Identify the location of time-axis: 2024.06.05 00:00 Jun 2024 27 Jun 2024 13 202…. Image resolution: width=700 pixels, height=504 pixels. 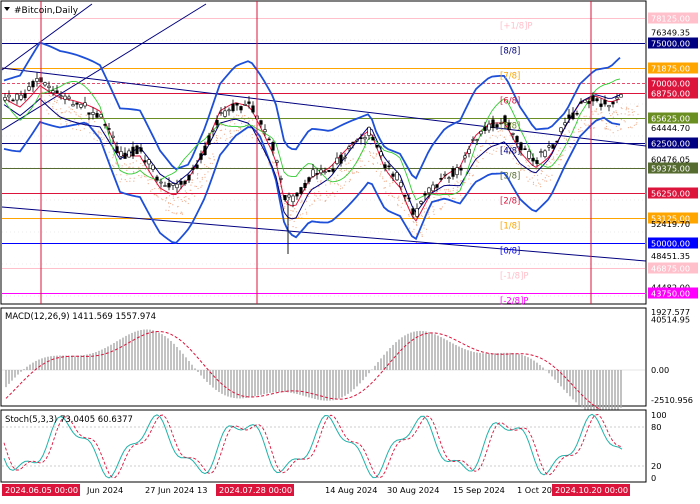
(316, 490).